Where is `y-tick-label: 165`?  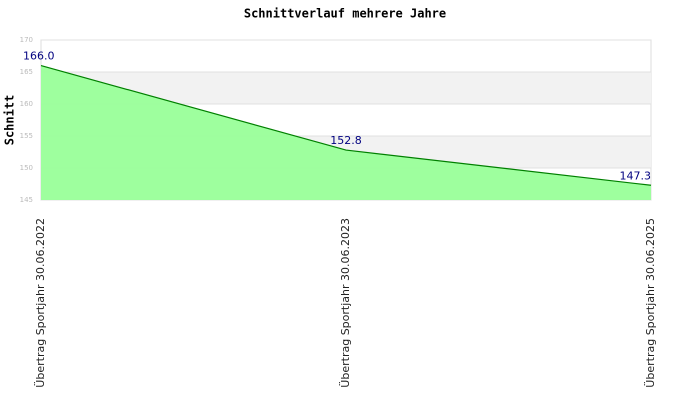
y-tick-label: 165 is located at coordinates (26, 72).